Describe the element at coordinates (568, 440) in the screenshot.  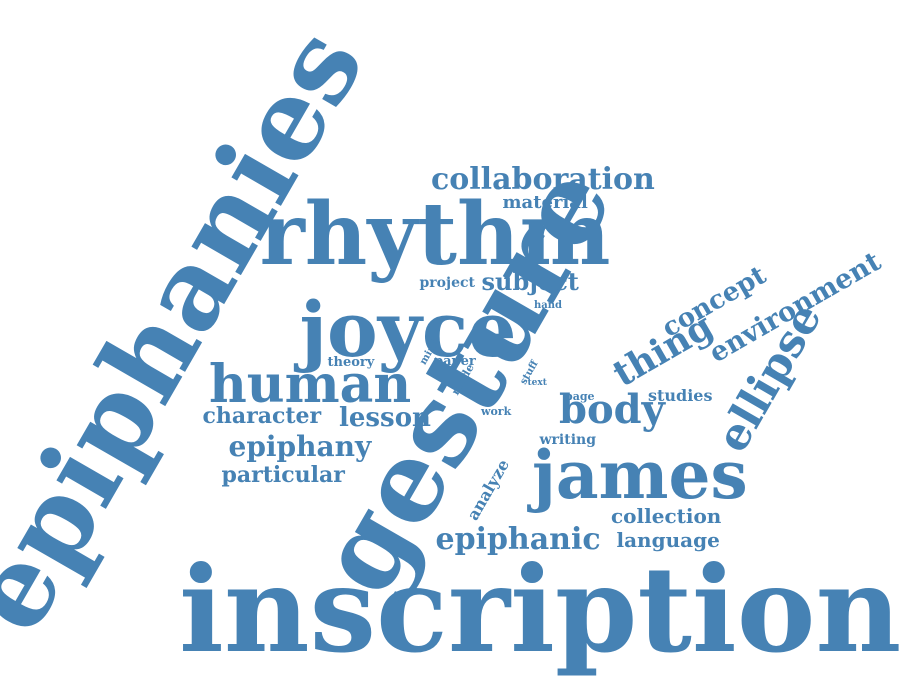
I see `cloud-word-writing: writing` at that location.